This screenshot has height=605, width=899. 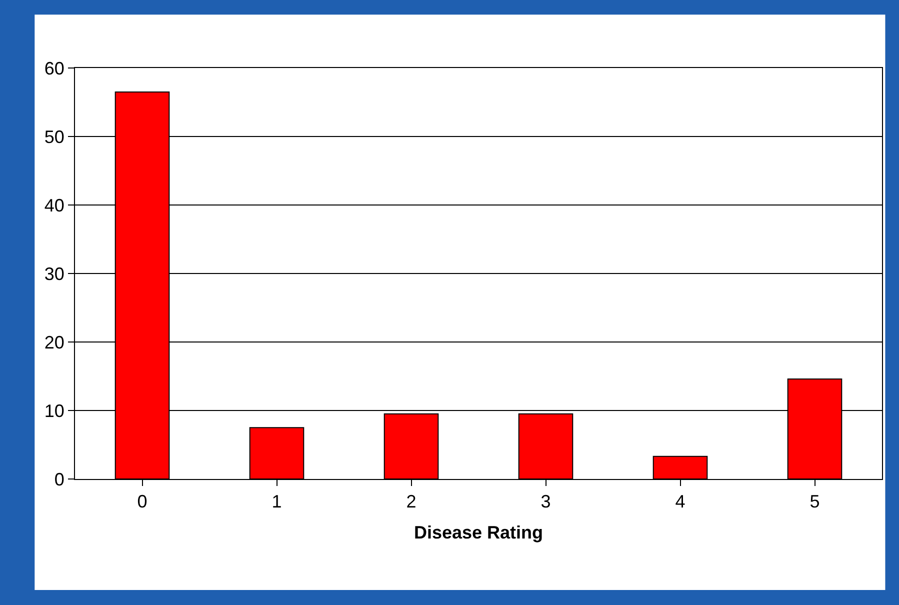 What do you see at coordinates (411, 502) in the screenshot?
I see `x-tick-label: 2` at bounding box center [411, 502].